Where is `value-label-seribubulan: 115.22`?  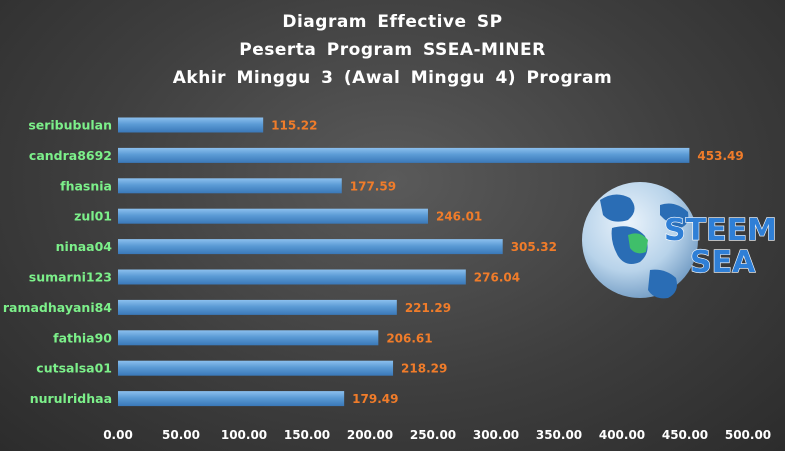
value-label-seribubulan: 115.22 is located at coordinates (294, 126).